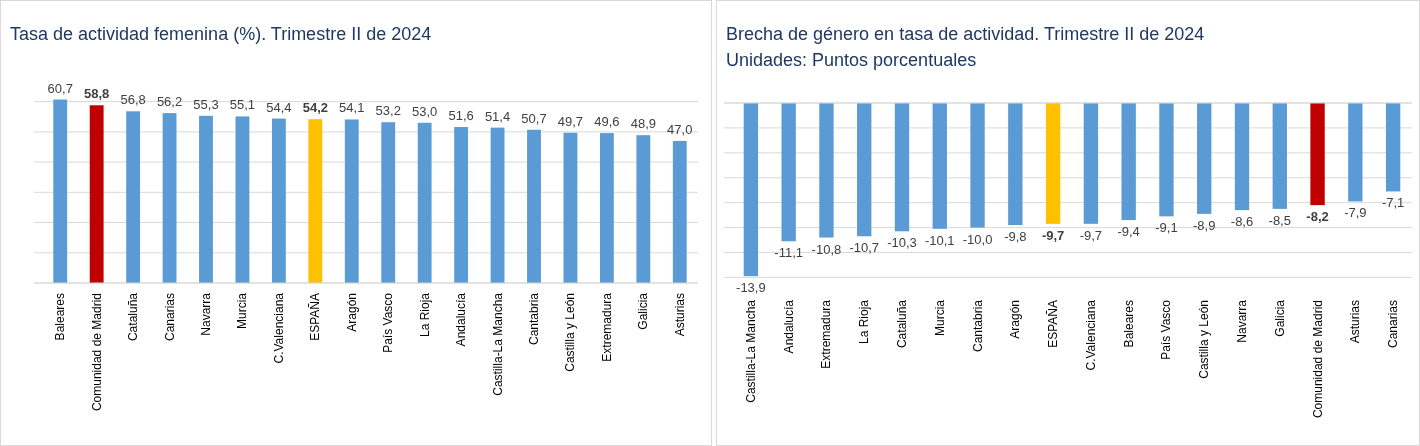 This screenshot has width=1420, height=446. What do you see at coordinates (902, 243) in the screenshot?
I see `data-label: -10,3` at bounding box center [902, 243].